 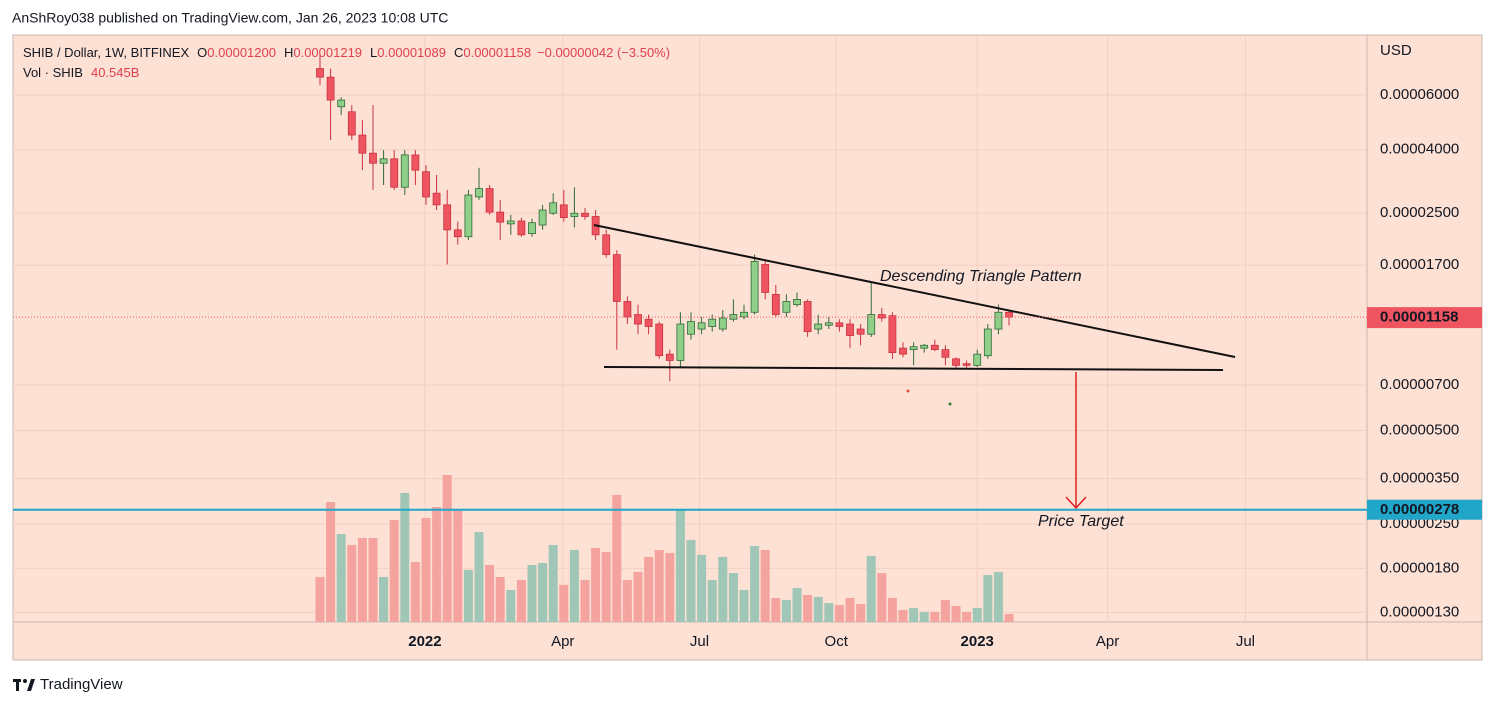 I want to click on triangle-lower, so click(x=913, y=368).